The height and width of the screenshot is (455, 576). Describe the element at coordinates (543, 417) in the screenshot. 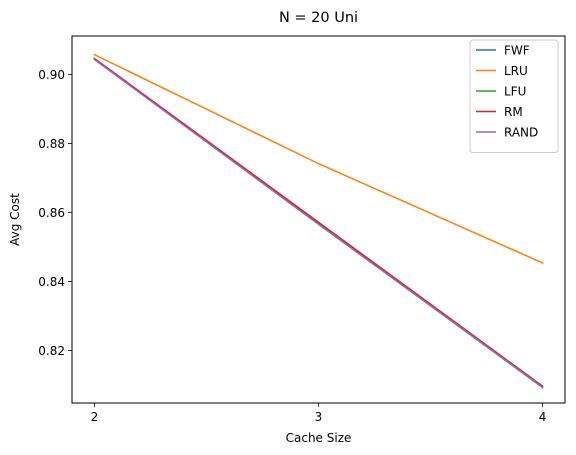

I see `x-tick-label: 4` at that location.